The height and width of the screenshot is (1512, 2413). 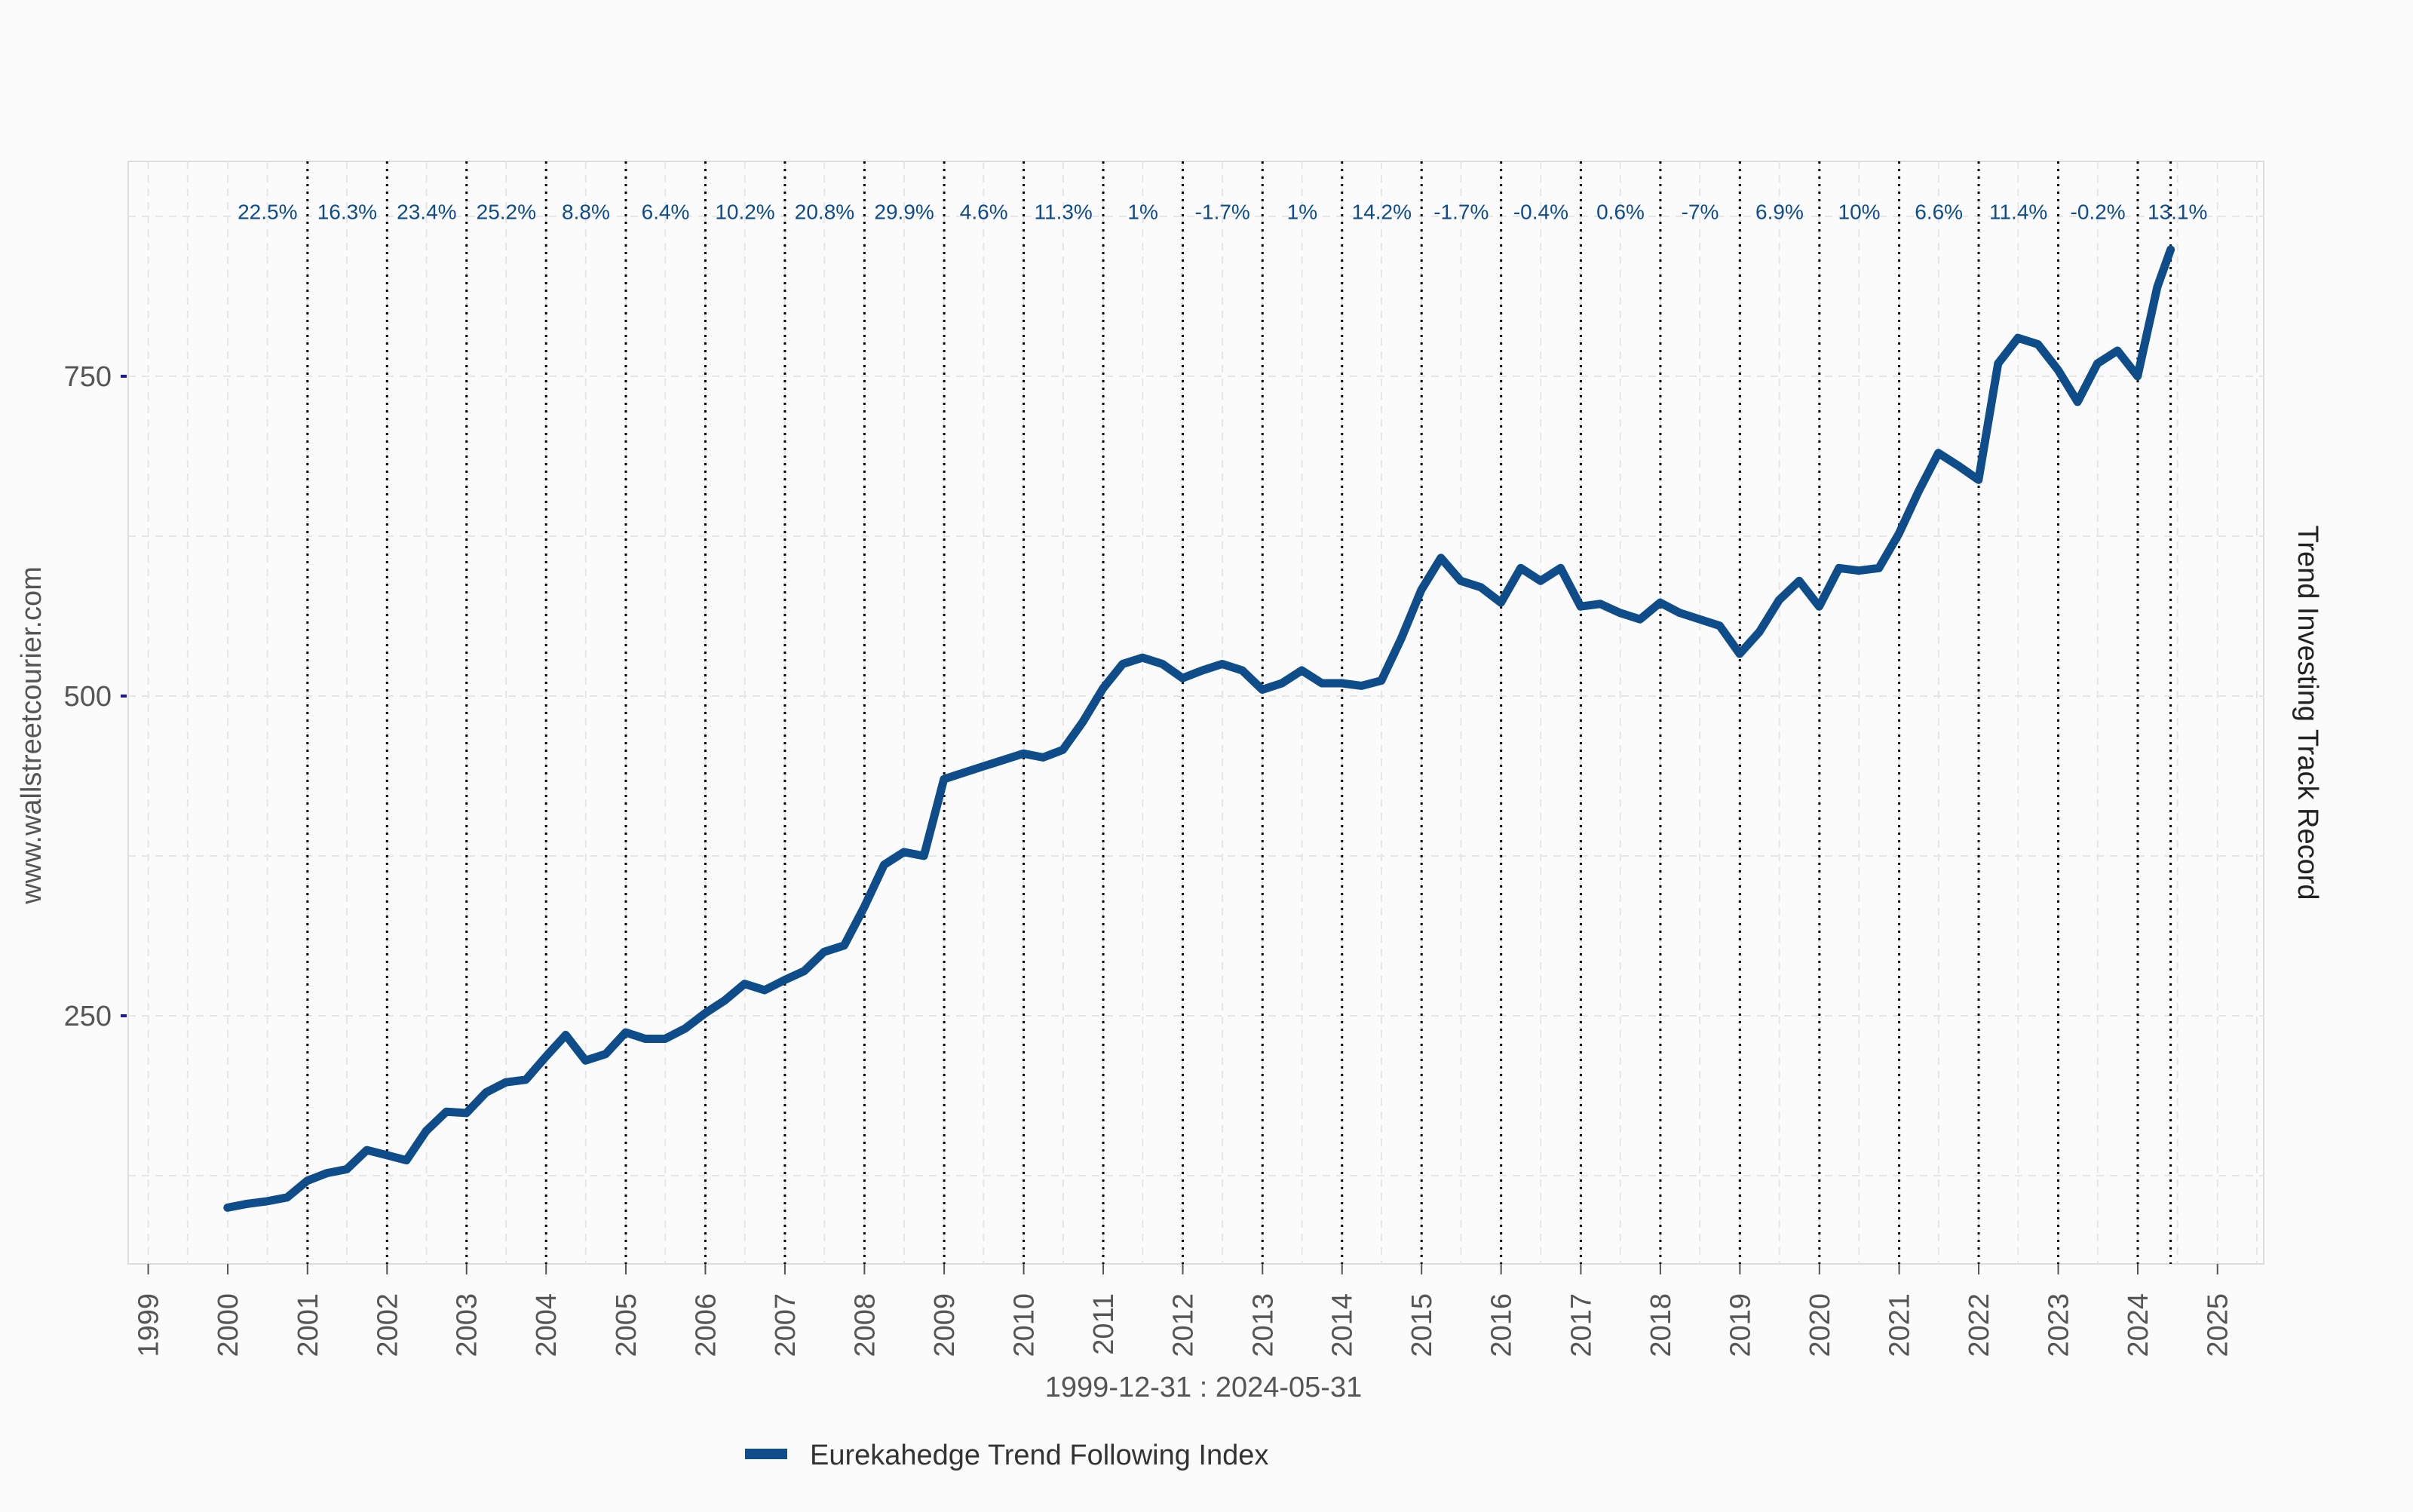 I want to click on annual-return-label: 11.3%, so click(x=1064, y=211).